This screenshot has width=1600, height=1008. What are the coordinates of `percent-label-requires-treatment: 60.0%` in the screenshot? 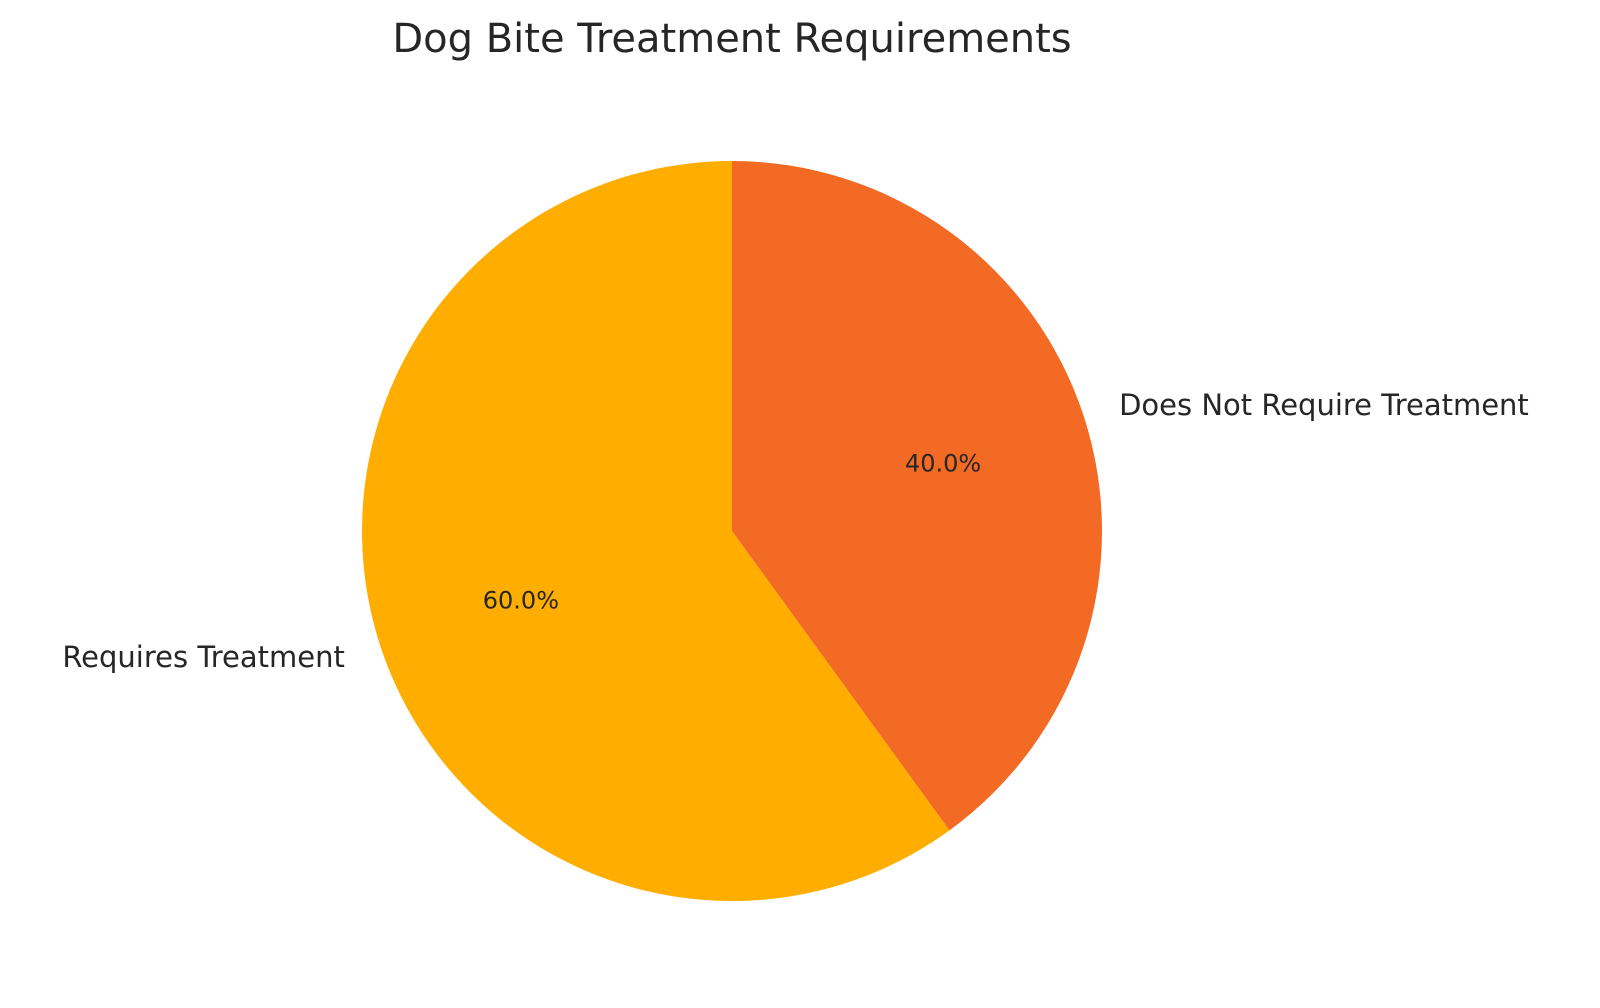 It's located at (521, 601).